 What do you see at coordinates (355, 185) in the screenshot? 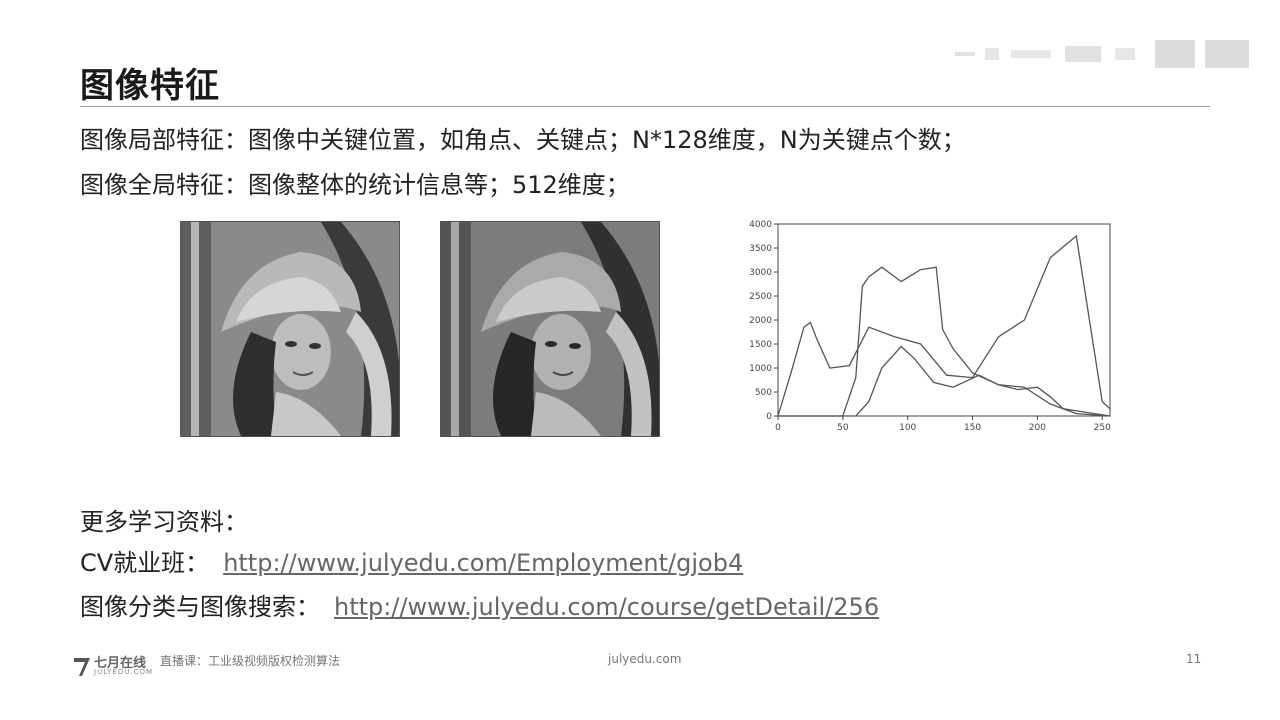
I see `global-feature-text: 图像全局特征：图像整体的统计信息等；512维度；` at bounding box center [355, 185].